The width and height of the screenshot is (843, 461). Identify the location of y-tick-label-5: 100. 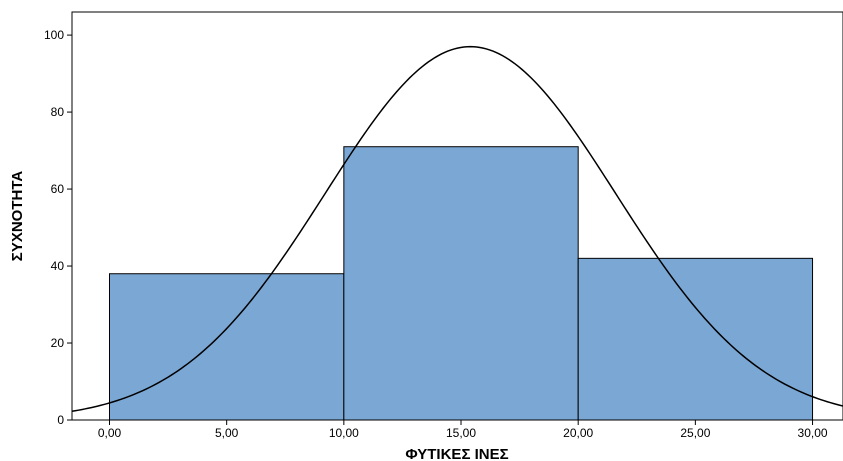
(54, 35).